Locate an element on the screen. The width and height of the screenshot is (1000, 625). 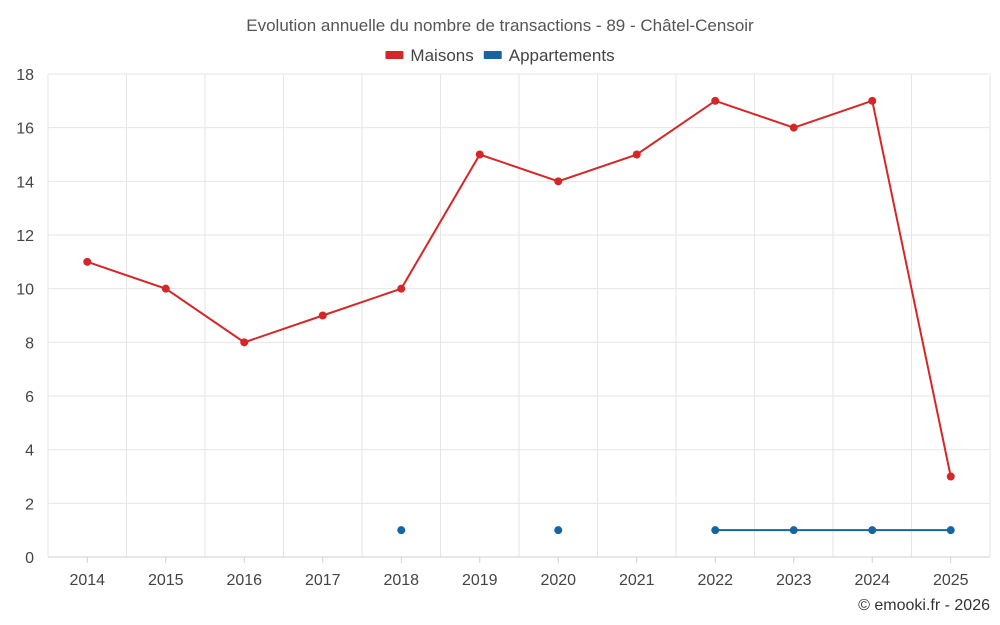
y-tick-label: 0 is located at coordinates (29, 558).